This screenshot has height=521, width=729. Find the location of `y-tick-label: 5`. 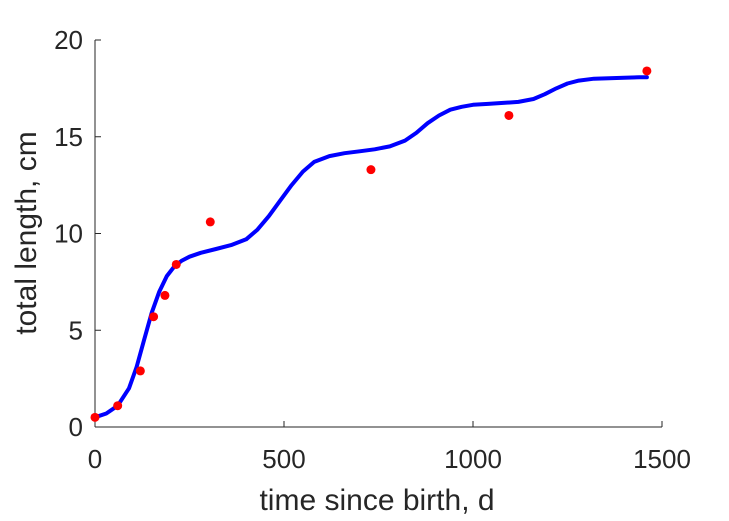

y-tick-label: 5 is located at coordinates (76, 330).